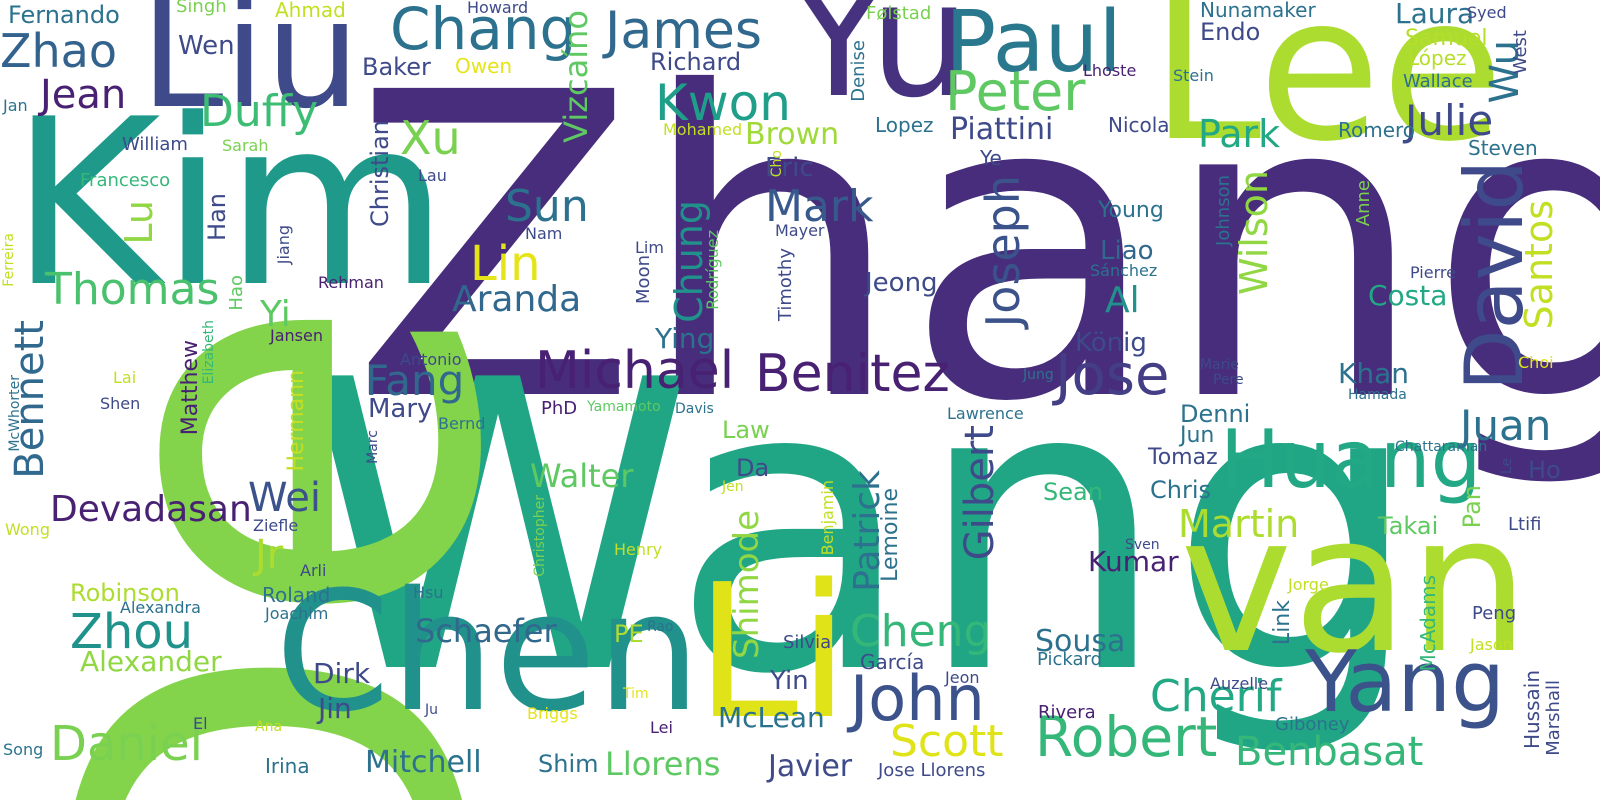  What do you see at coordinates (723, 103) in the screenshot?
I see `word-kwon: Kwon` at bounding box center [723, 103].